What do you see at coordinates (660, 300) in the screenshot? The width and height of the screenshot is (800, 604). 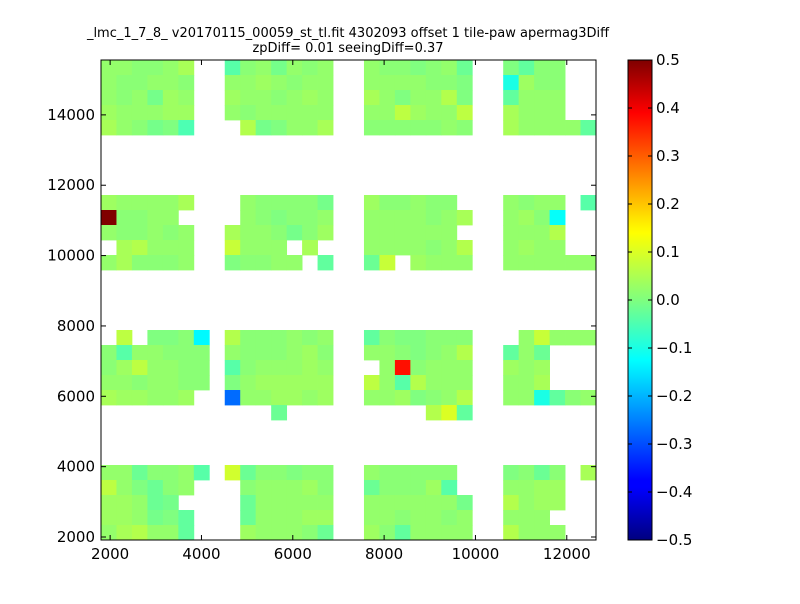 I see `colorbar-ticks: 0.5 0.4 0.3 0.2 0.1 0.0 −0.1 −0.2 −0.3 −0.4 −0.5` at bounding box center [660, 300].